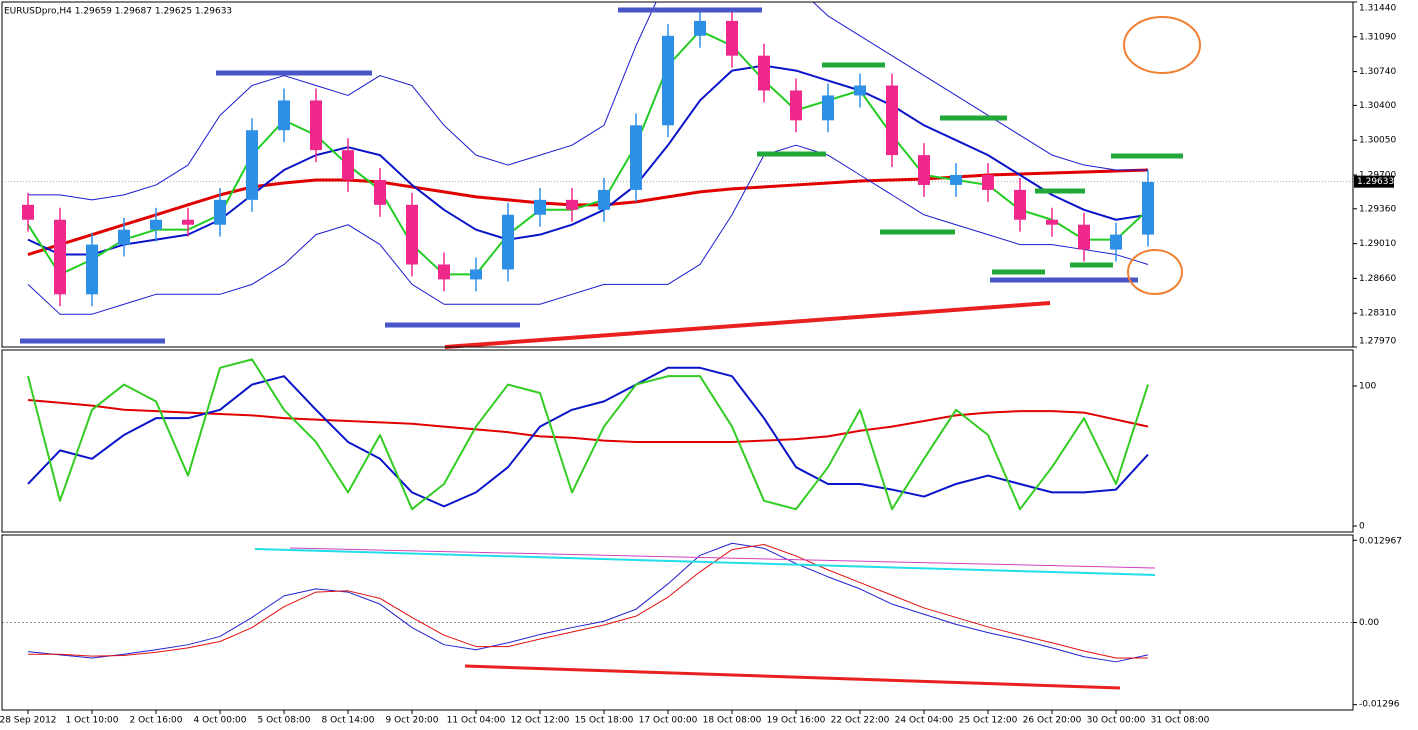 This screenshot has height=730, width=1418. Describe the element at coordinates (540, 721) in the screenshot. I see `x-tick-label: 12 Oct 12:00` at that location.